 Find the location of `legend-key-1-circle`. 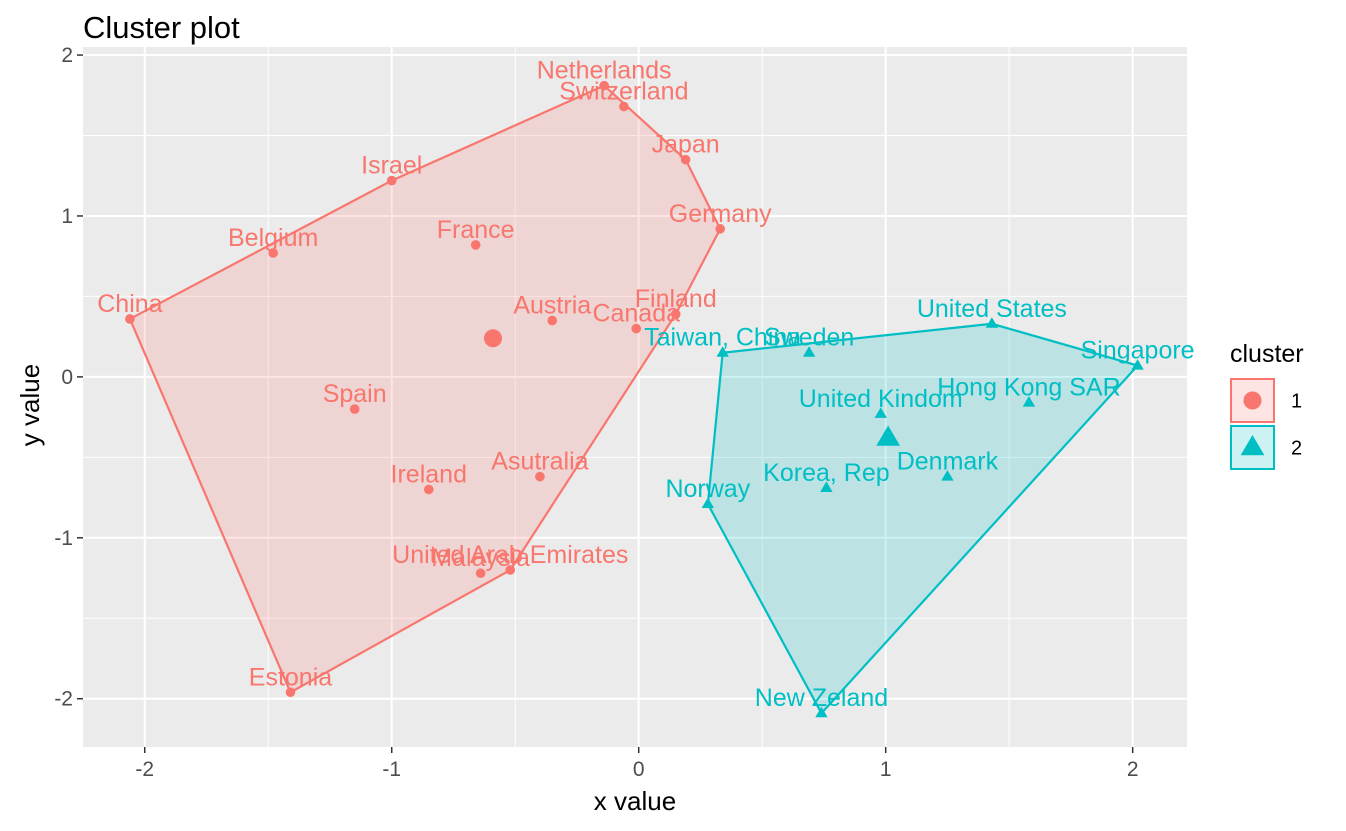

legend-key-1-circle is located at coordinates (1252, 400).